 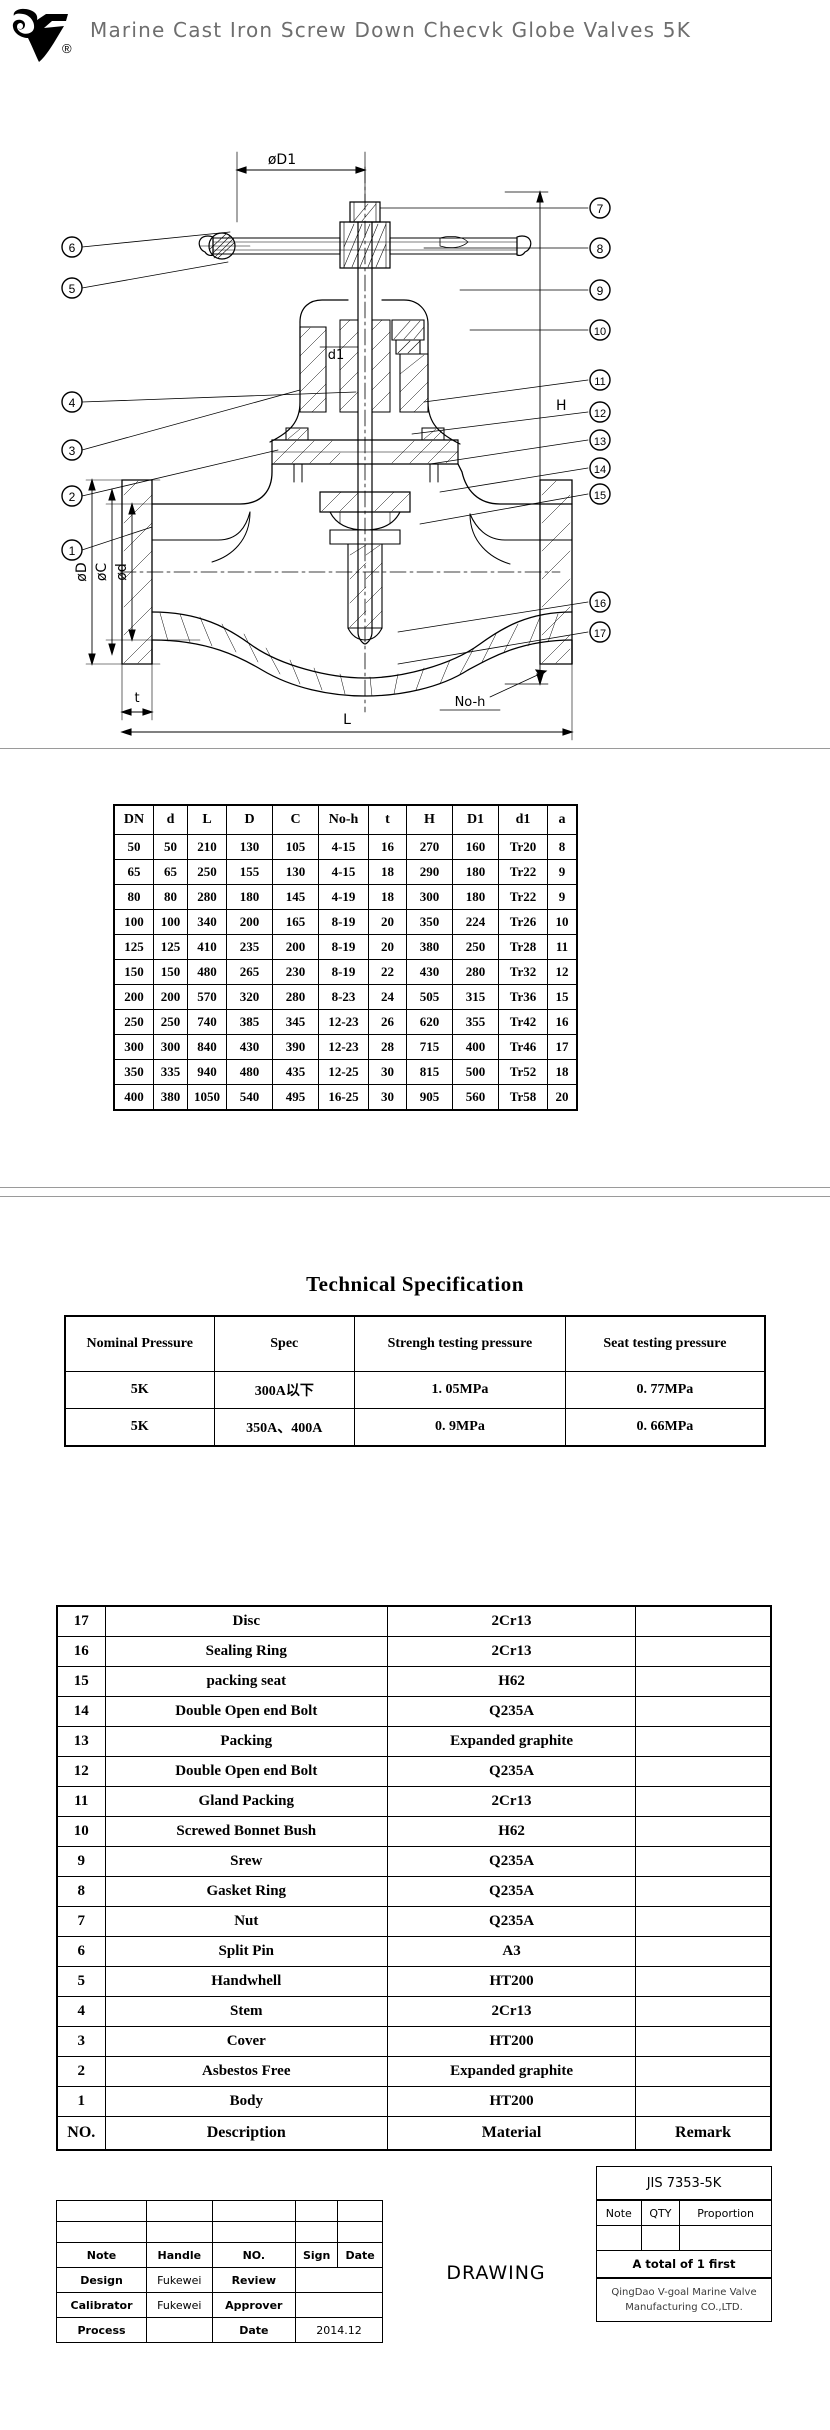 I want to click on callout-12: 12, so click(x=600, y=412).